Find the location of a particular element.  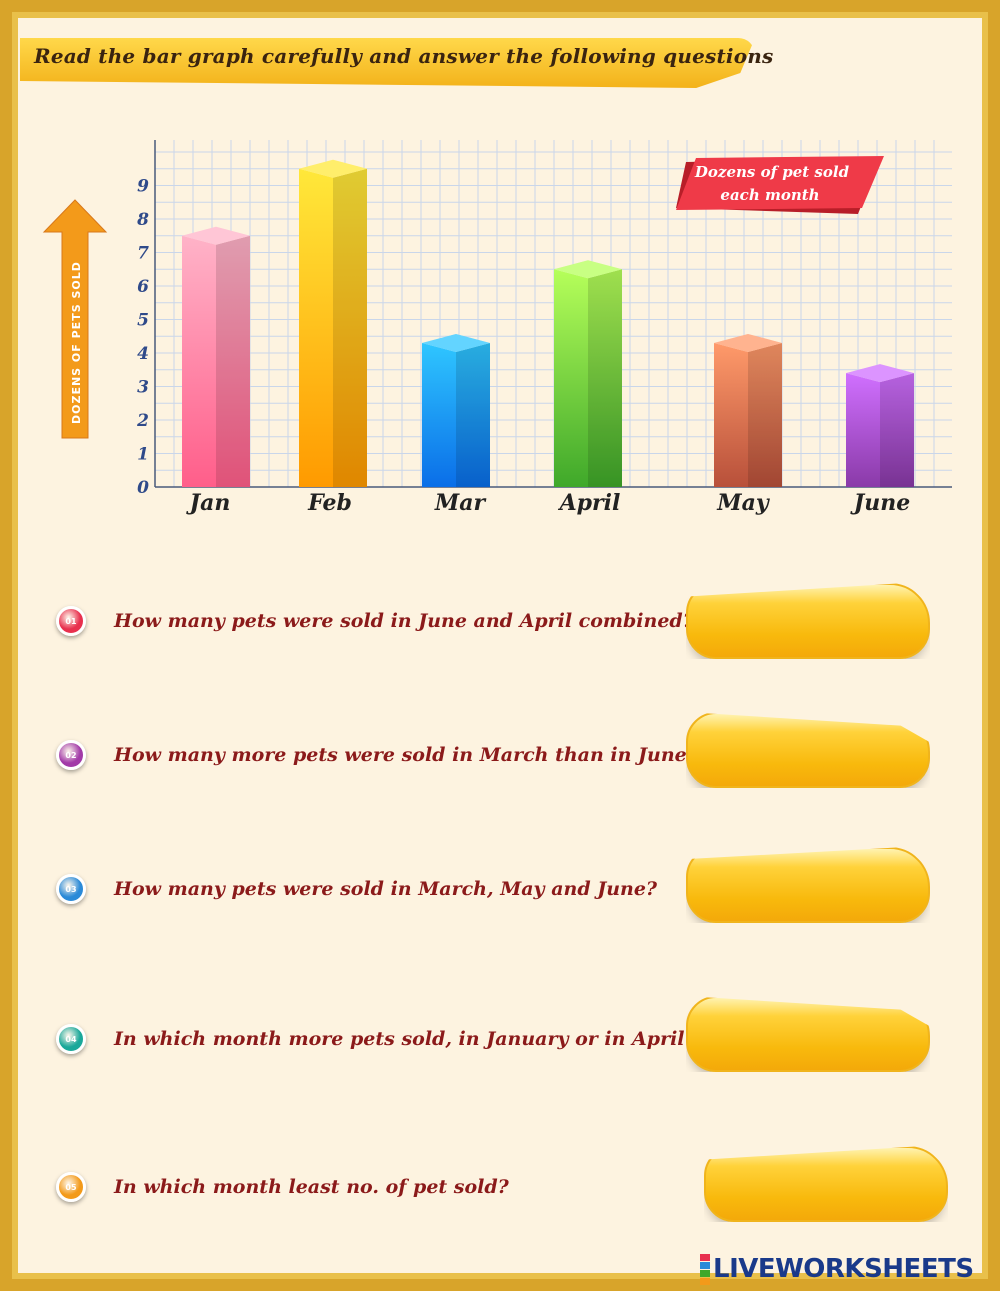

y-tick-label: 1 is located at coordinates (143, 455).